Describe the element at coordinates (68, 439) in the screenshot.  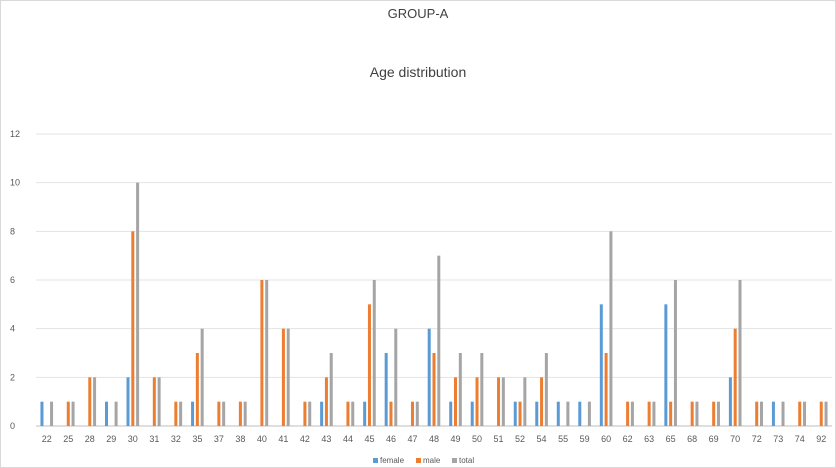
I see `x-tick-label: 25` at that location.